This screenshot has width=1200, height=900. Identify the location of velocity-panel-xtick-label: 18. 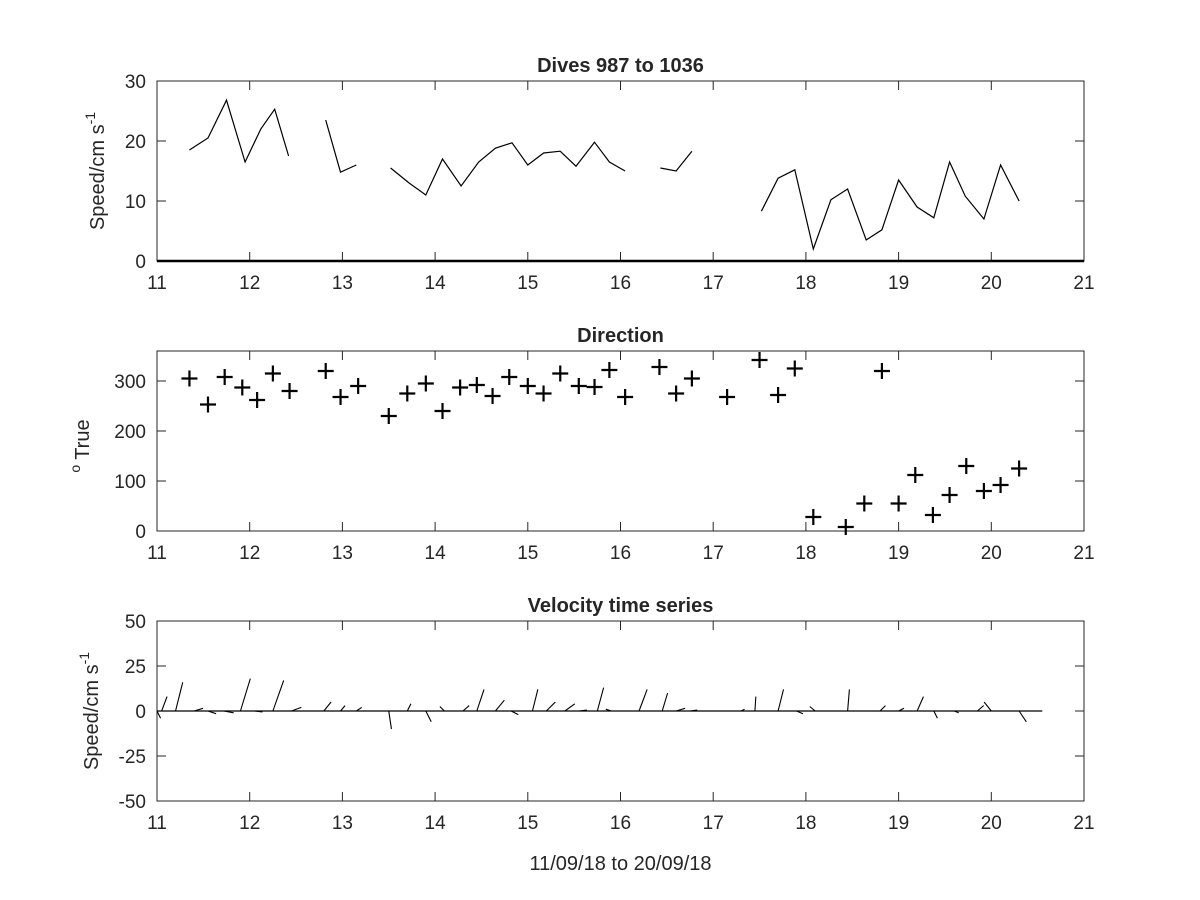
(805, 823).